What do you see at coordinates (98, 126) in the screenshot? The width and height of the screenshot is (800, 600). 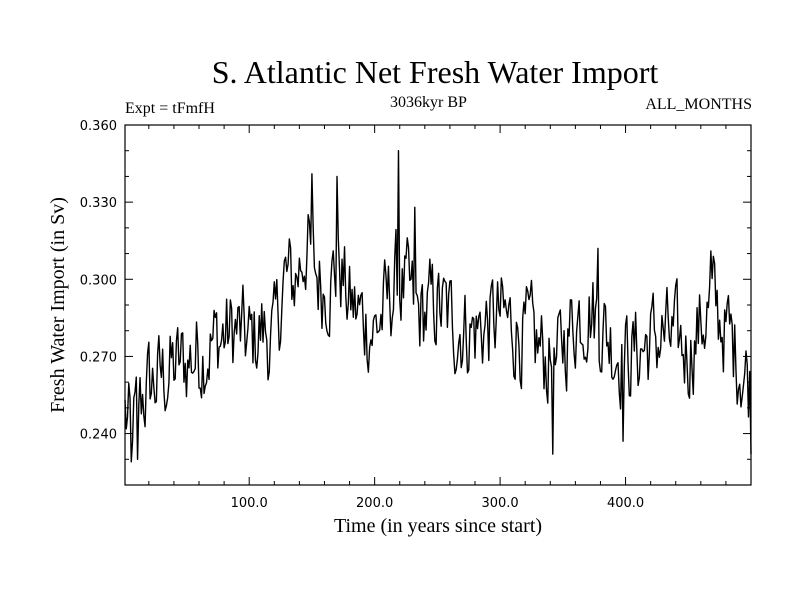 I see `y-tick-label: 0.360` at bounding box center [98, 126].